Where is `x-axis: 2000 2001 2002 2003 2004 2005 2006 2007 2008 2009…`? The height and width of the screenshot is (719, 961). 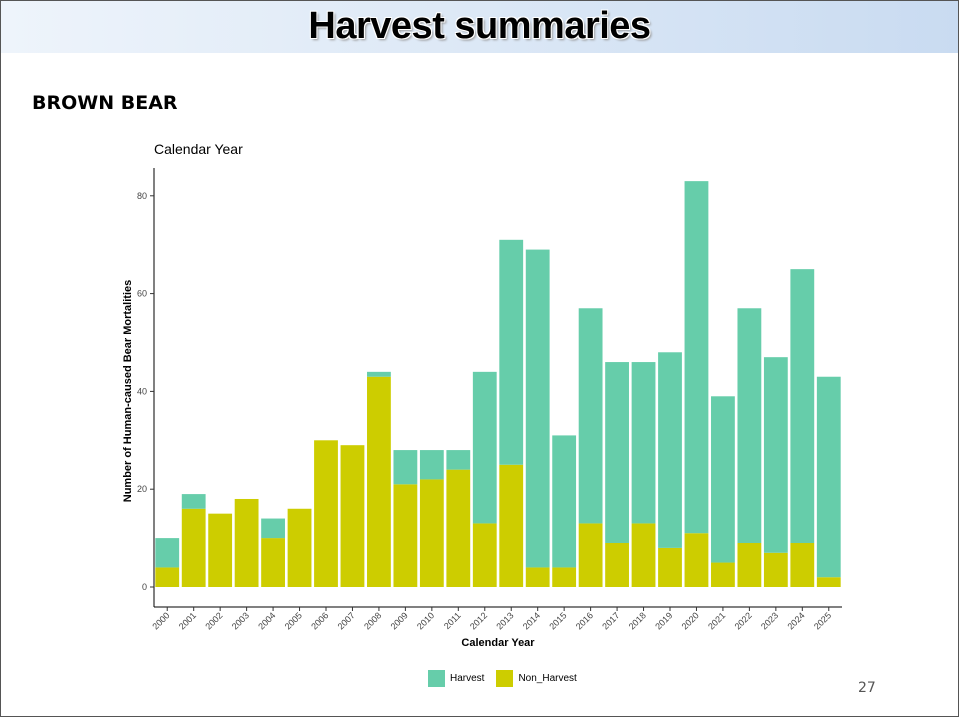 x-axis: 2000 2001 2002 2003 2004 2005 2006 2007 2008 2009… is located at coordinates (496, 619).